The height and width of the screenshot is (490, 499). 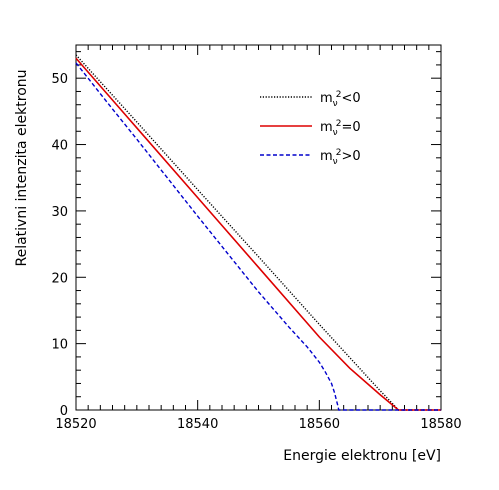 What do you see at coordinates (75, 424) in the screenshot?
I see `x-tick-label: 18520` at bounding box center [75, 424].